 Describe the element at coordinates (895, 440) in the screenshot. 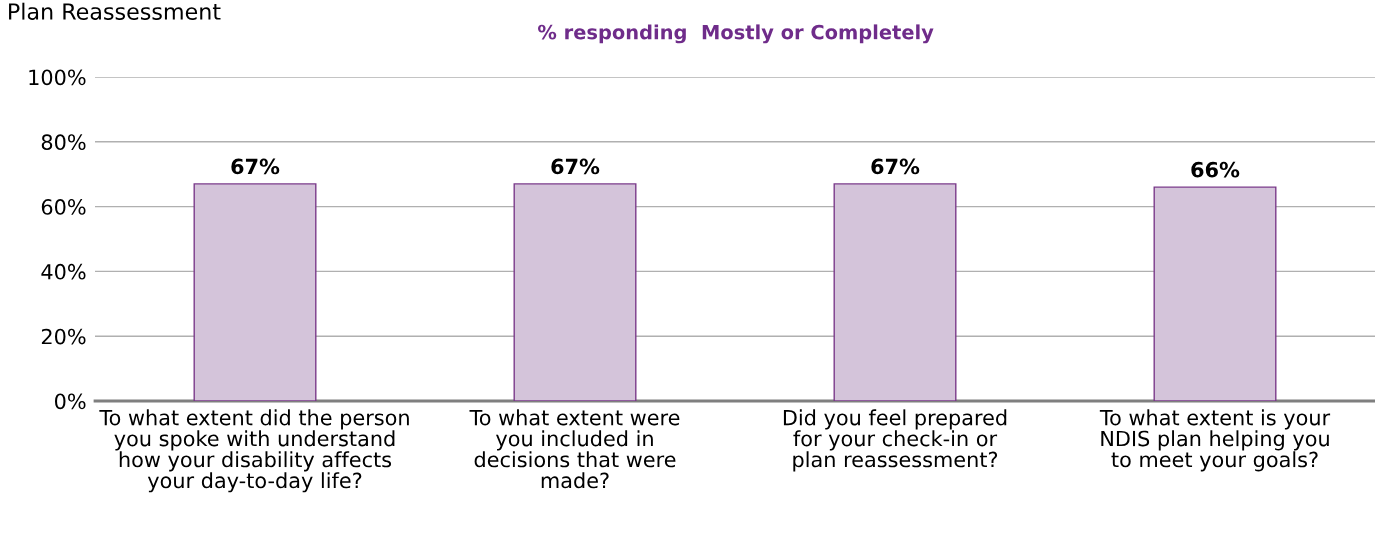

I see `x-tick-label: Did you feel prepared for your check-in or plan reassessment?` at that location.